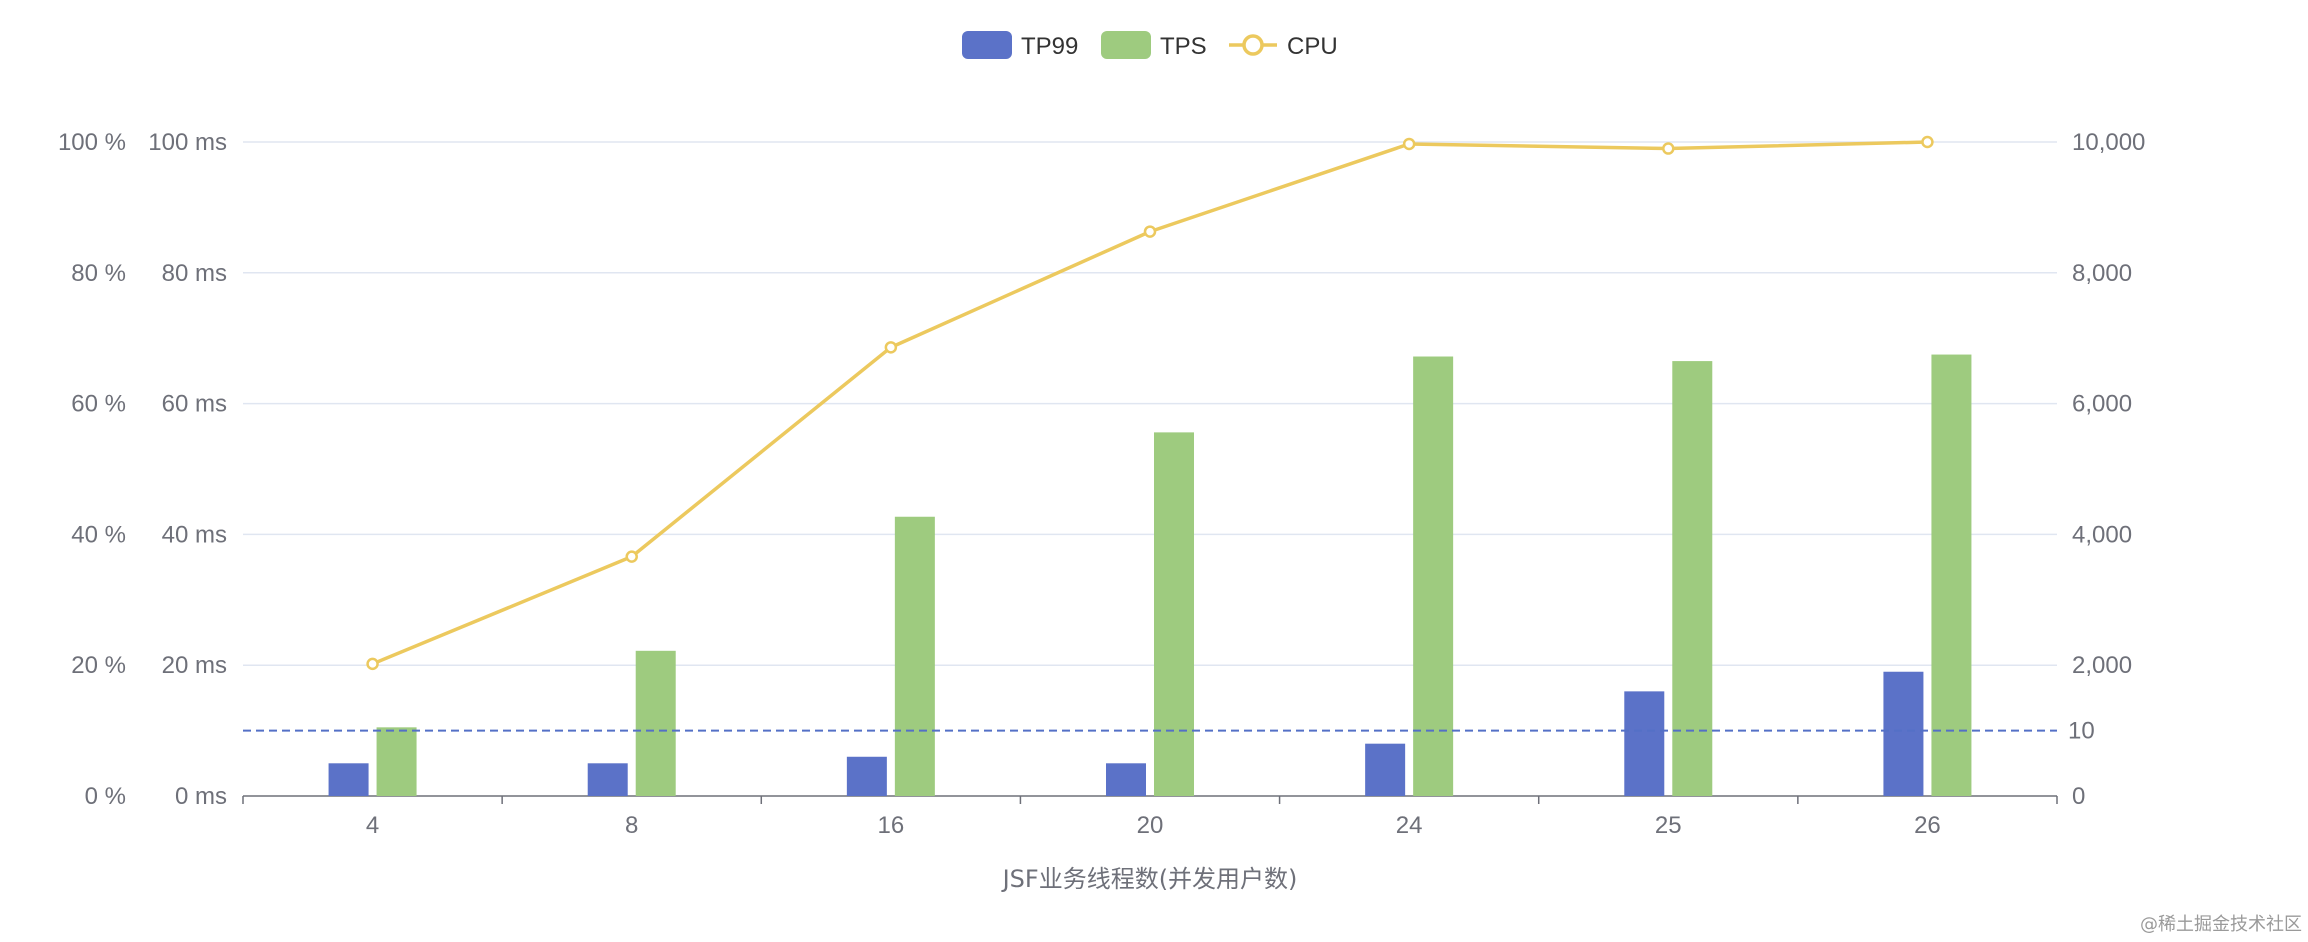 The width and height of the screenshot is (2308, 942). Describe the element at coordinates (1253, 45) in the screenshot. I see `legend-swatch-cpu-marker` at that location.